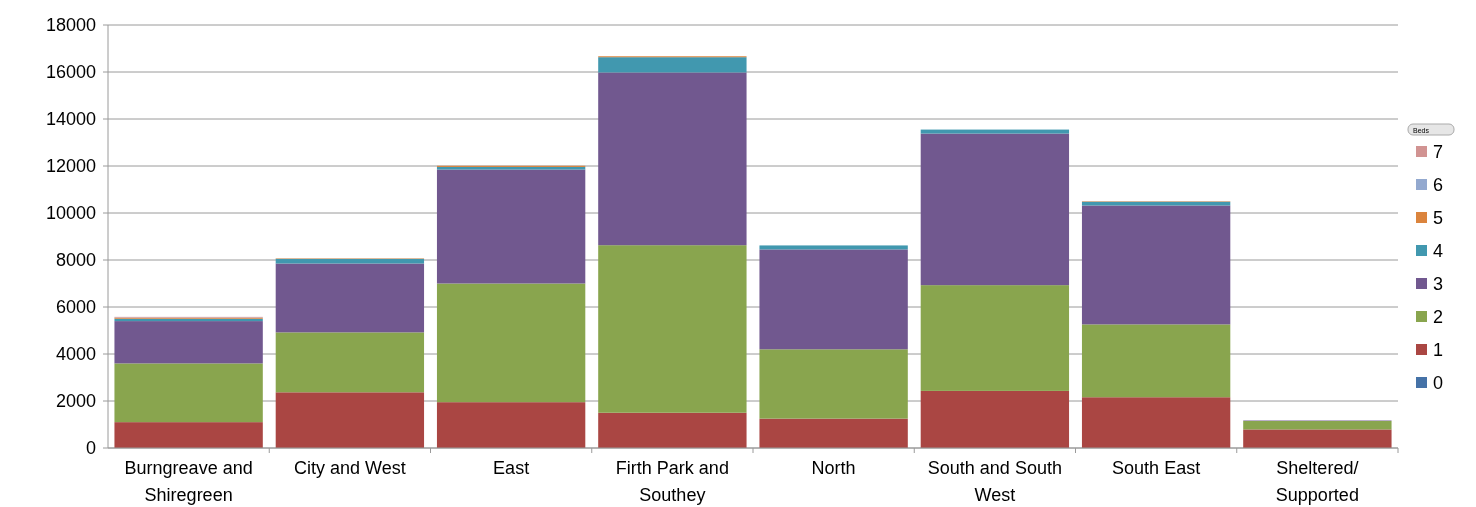 This screenshot has width=1476, height=507. I want to click on y-tick-label: 18000, so click(70, 25).